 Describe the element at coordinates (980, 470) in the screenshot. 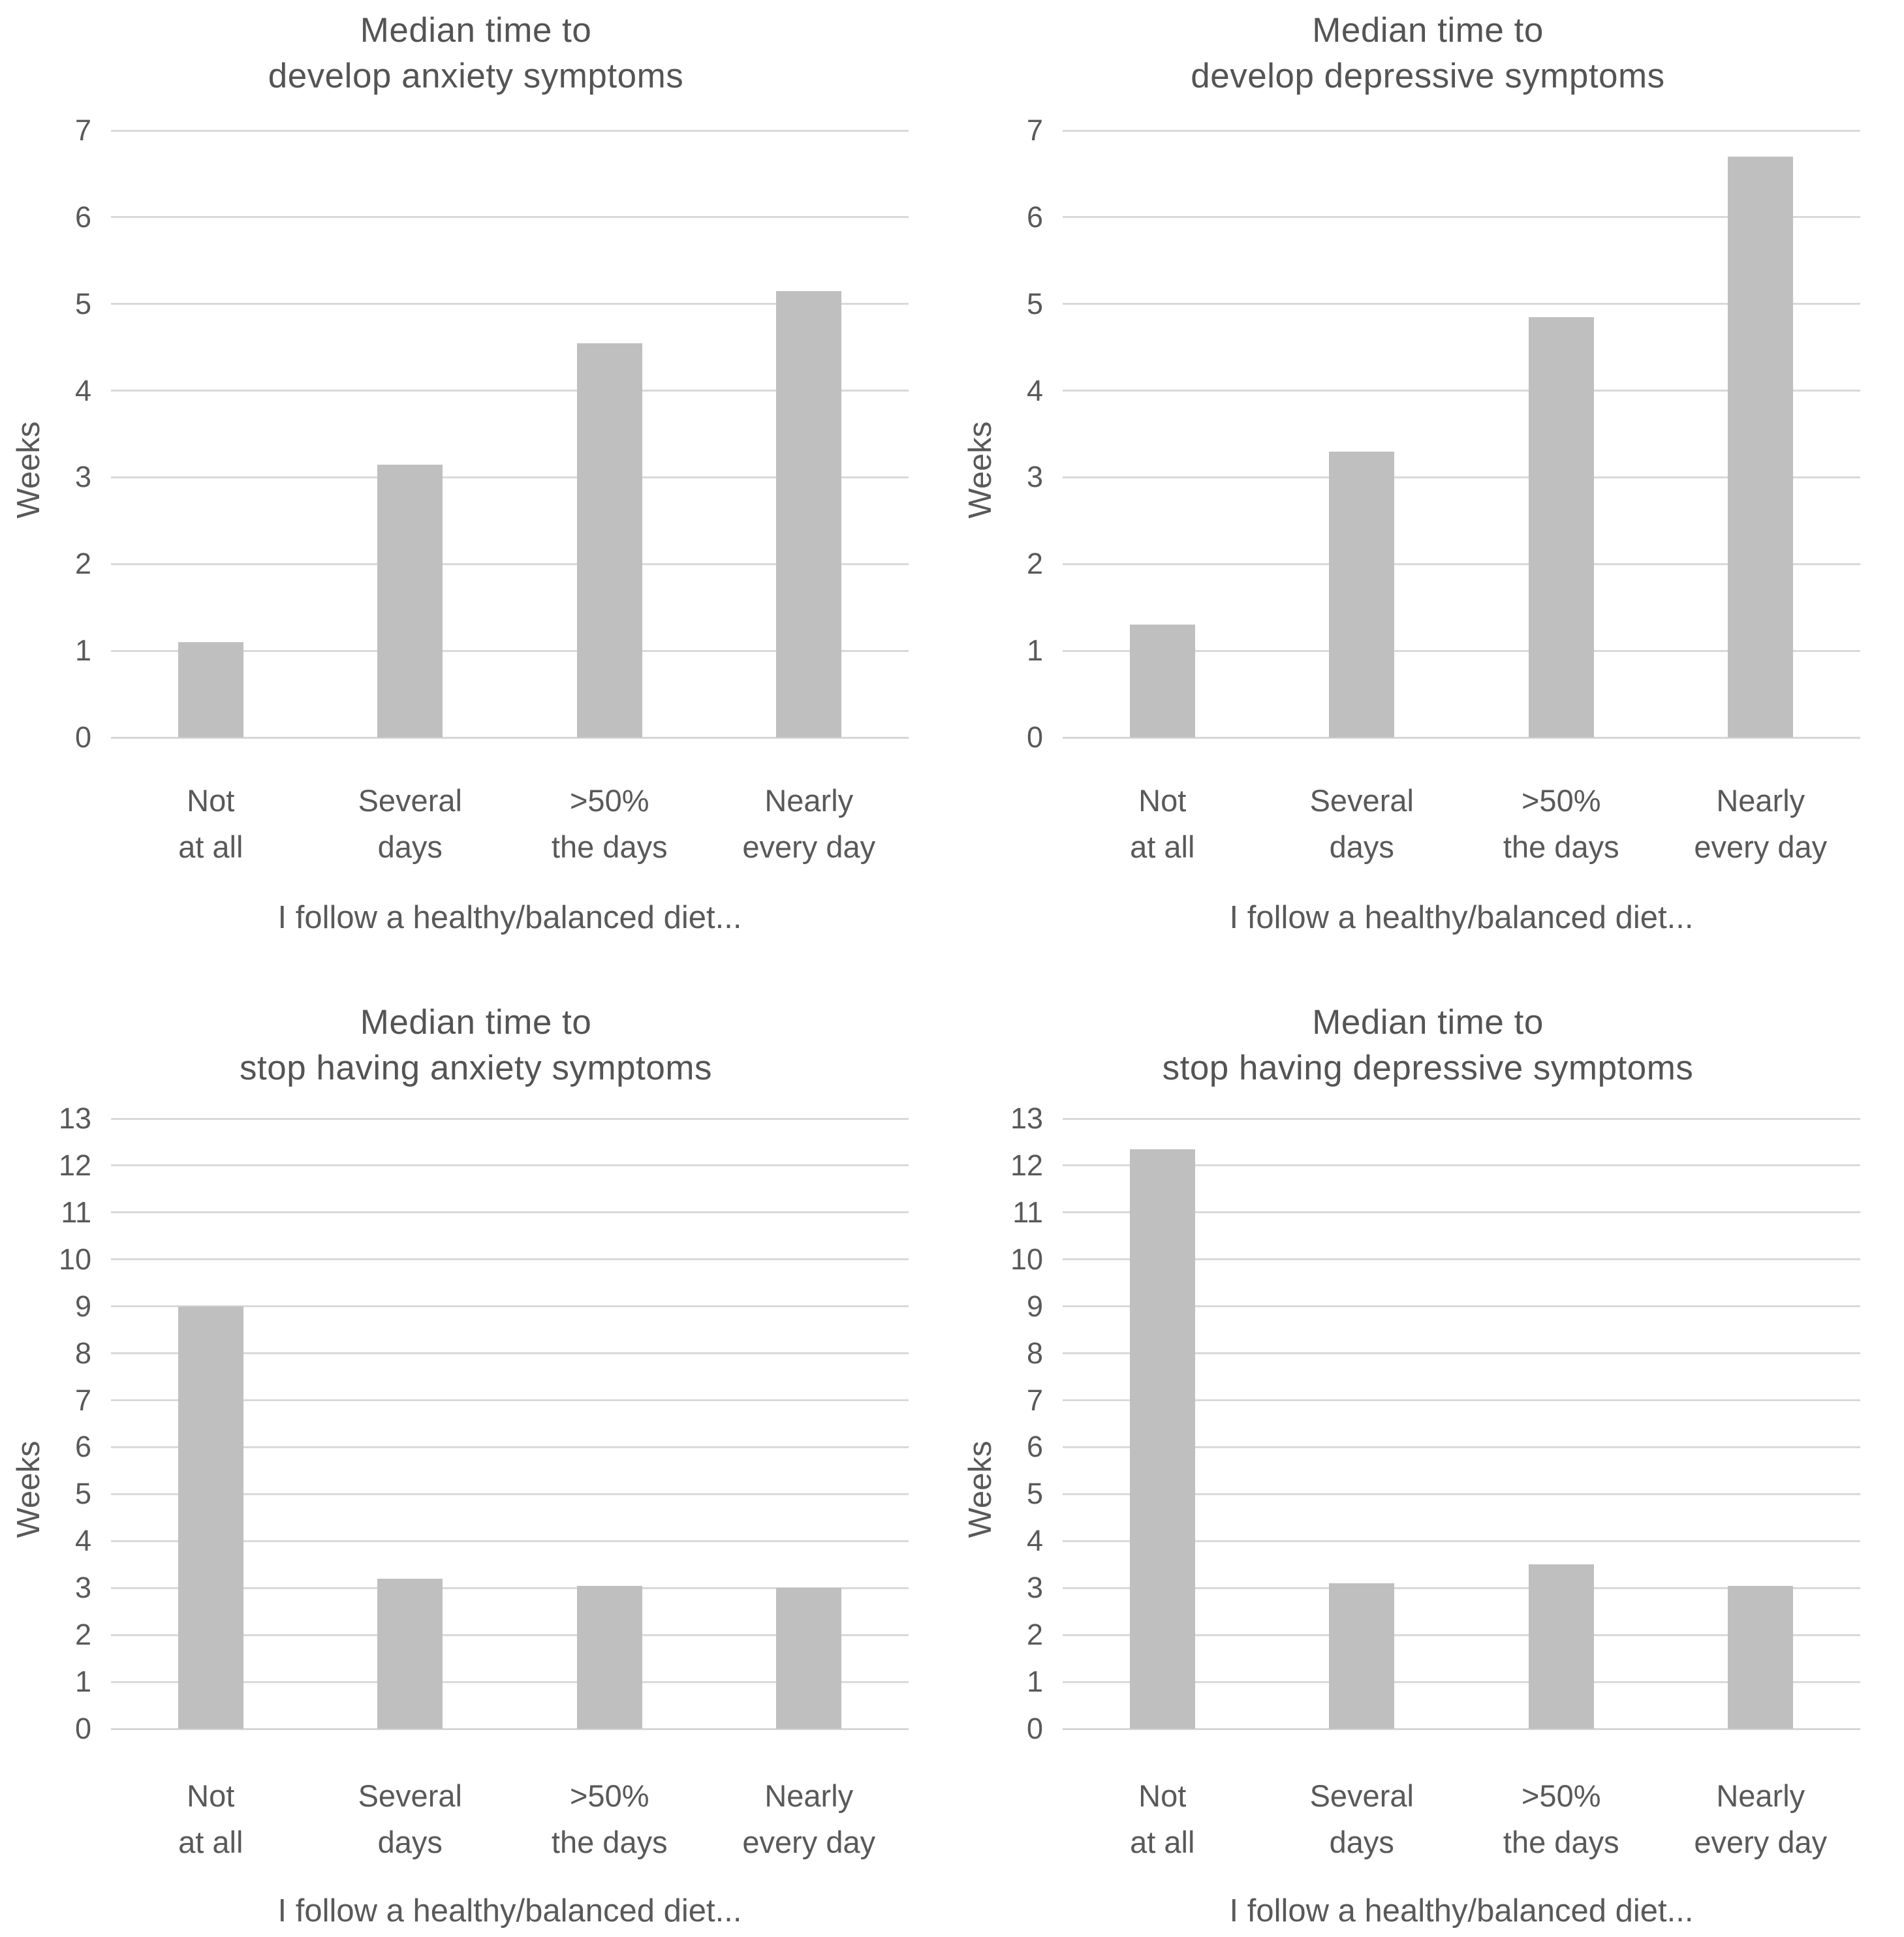

I see `y-axis-label: Weeks` at that location.